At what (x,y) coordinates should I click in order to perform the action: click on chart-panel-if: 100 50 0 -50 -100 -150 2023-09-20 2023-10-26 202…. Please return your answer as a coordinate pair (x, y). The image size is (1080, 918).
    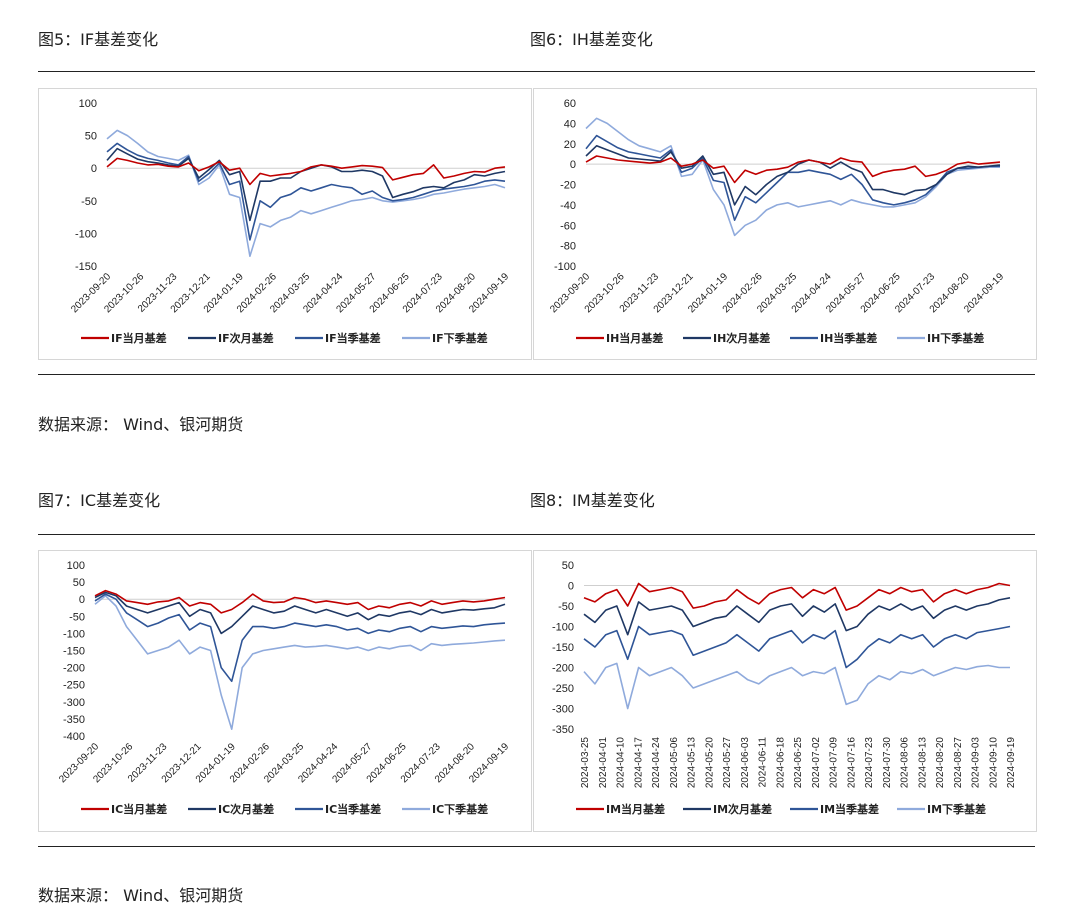
    Looking at the image, I should click on (285, 224).